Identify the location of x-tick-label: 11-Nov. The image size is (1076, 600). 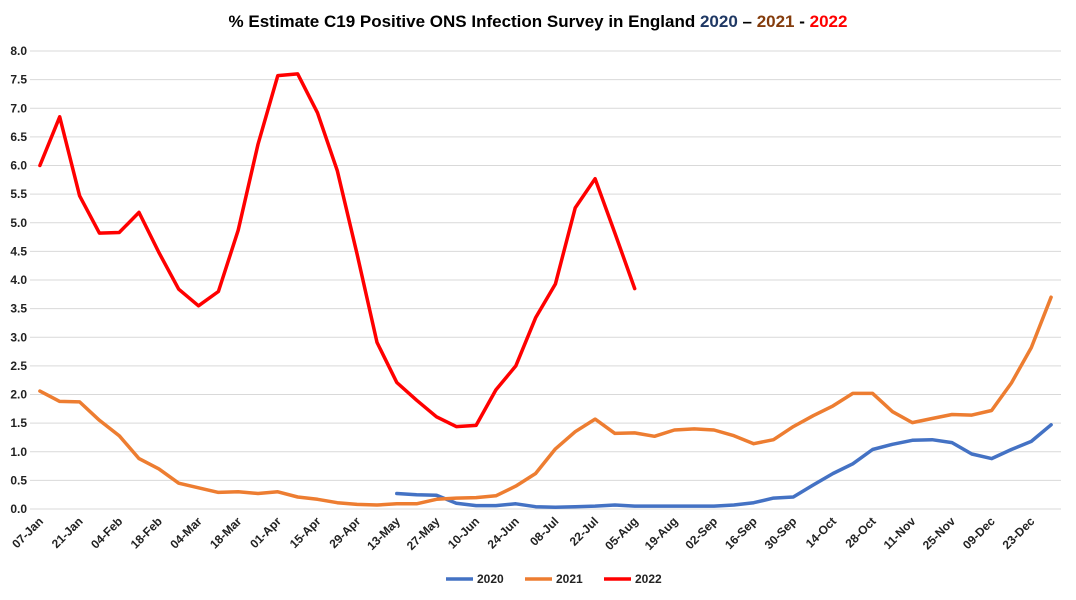
(900, 533).